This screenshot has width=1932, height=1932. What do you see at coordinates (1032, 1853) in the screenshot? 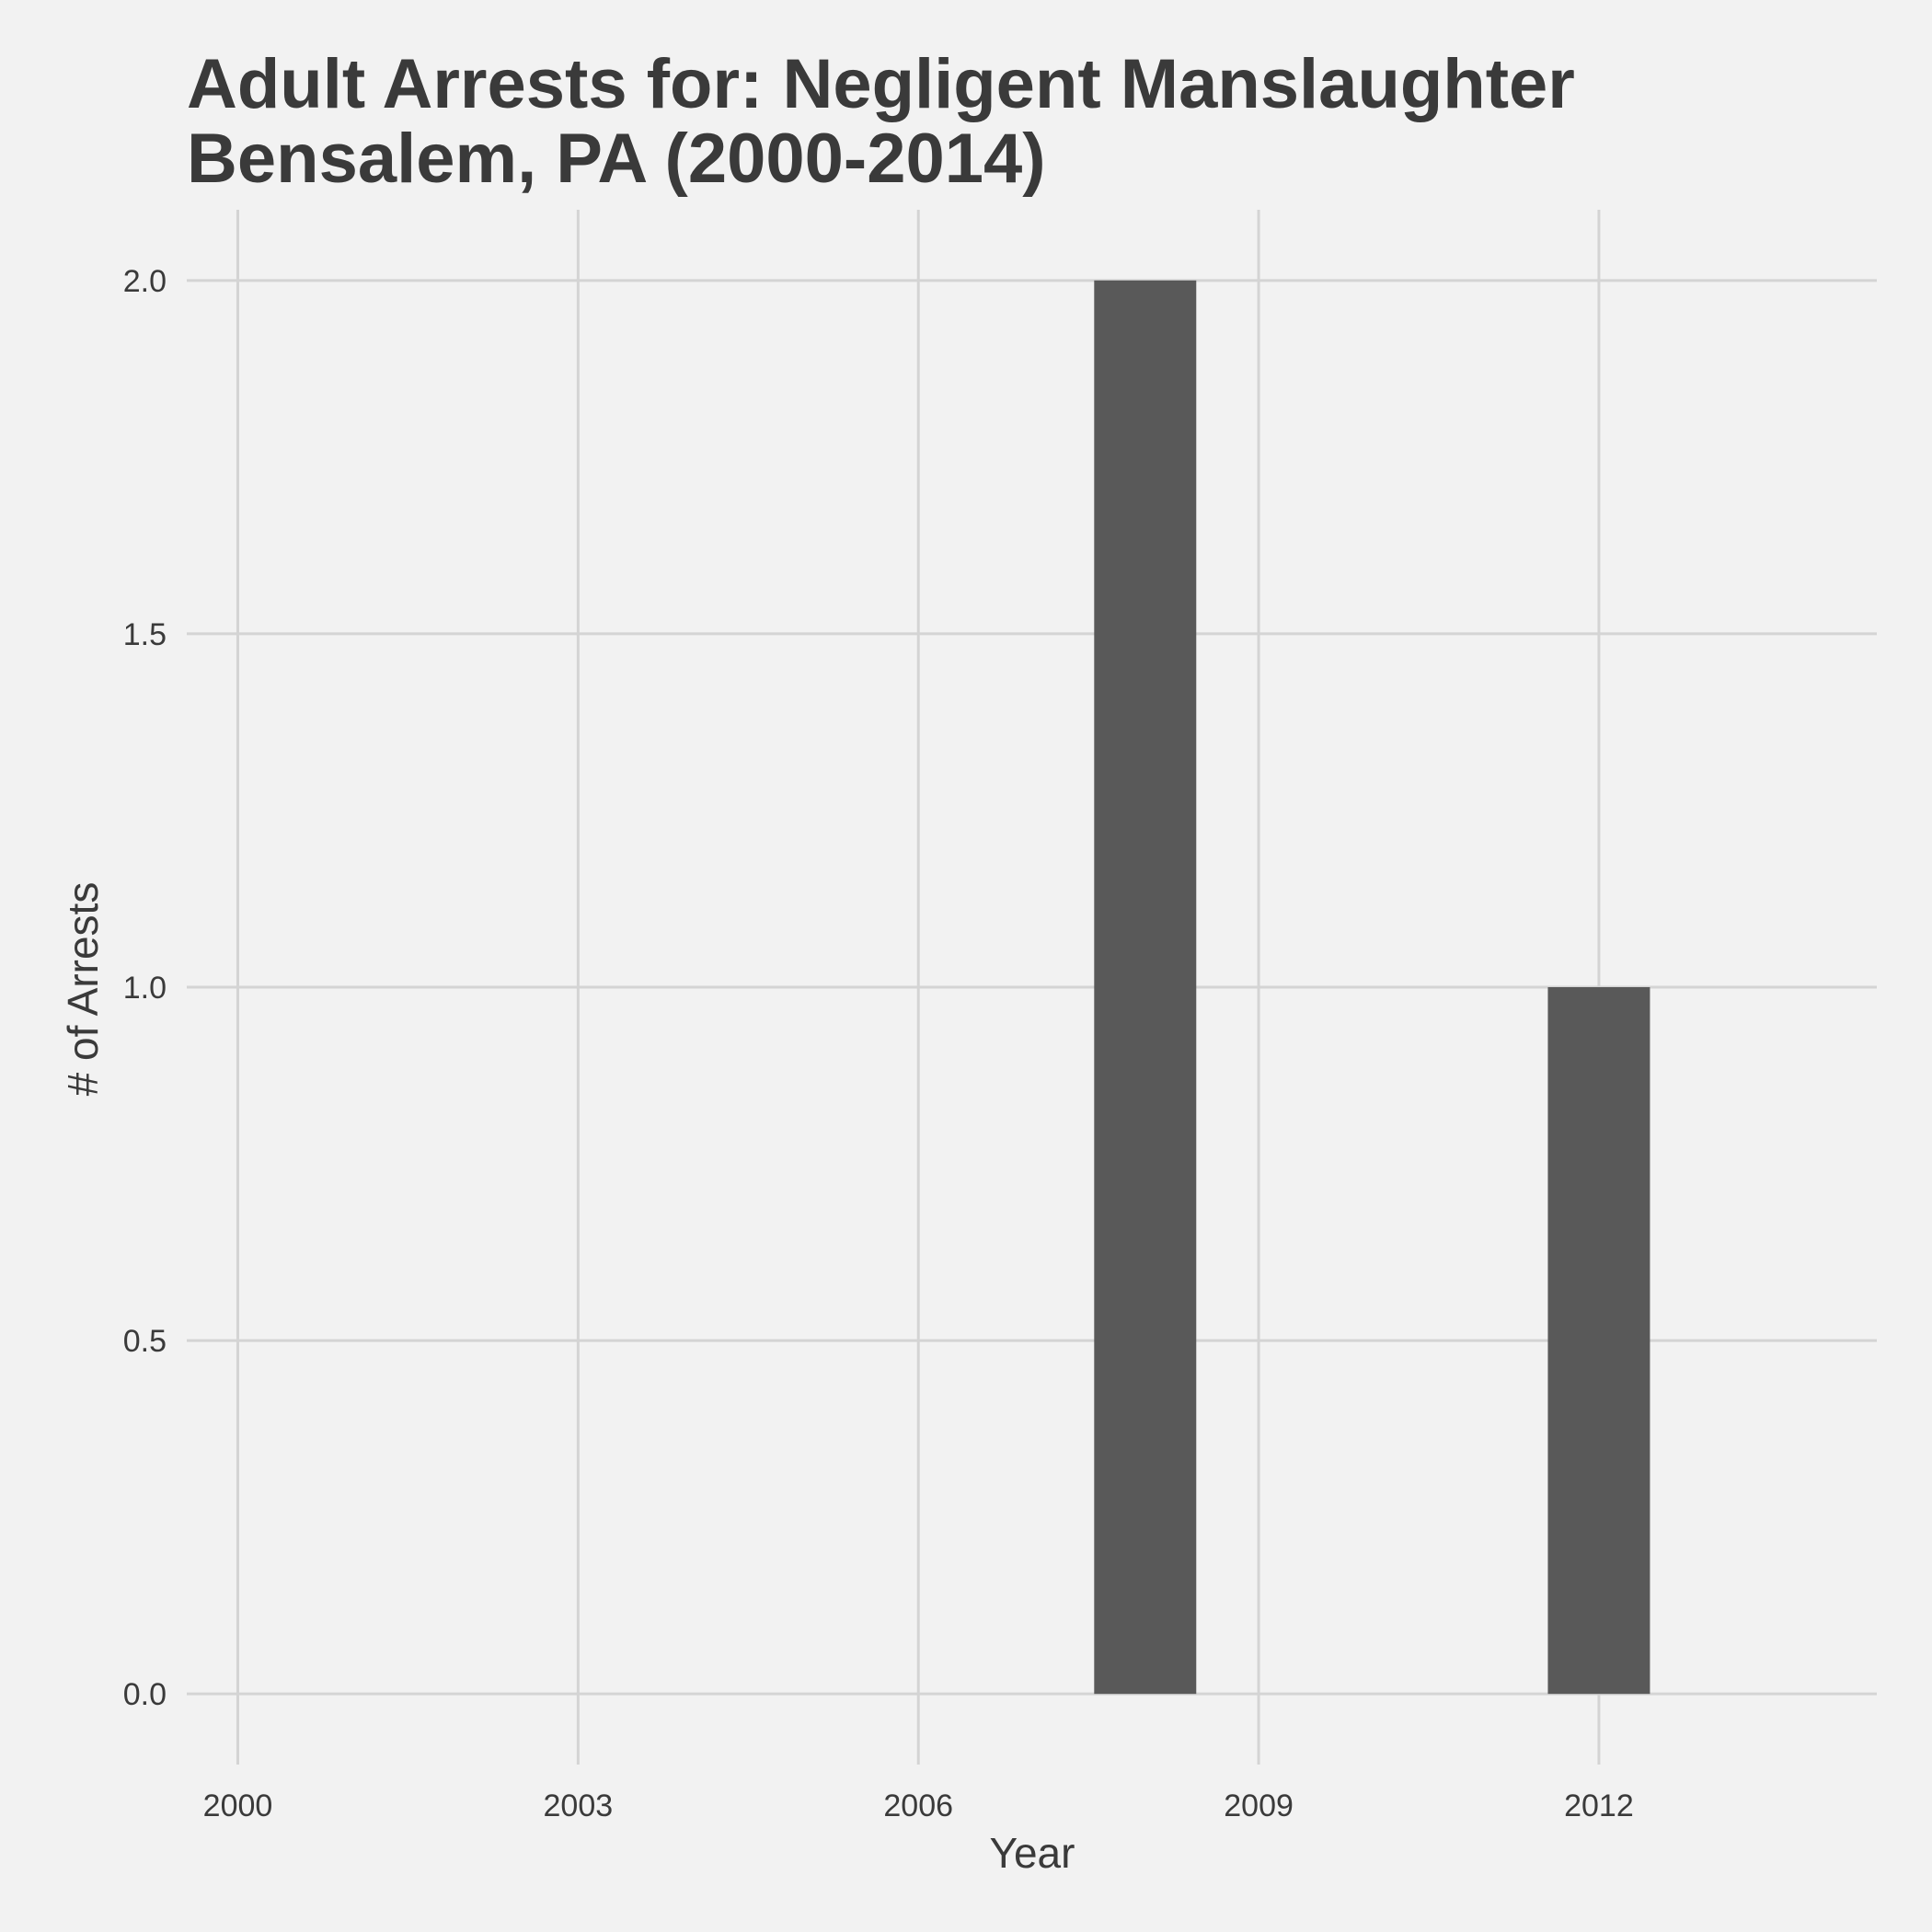
I see `x-axis-title: Year` at bounding box center [1032, 1853].